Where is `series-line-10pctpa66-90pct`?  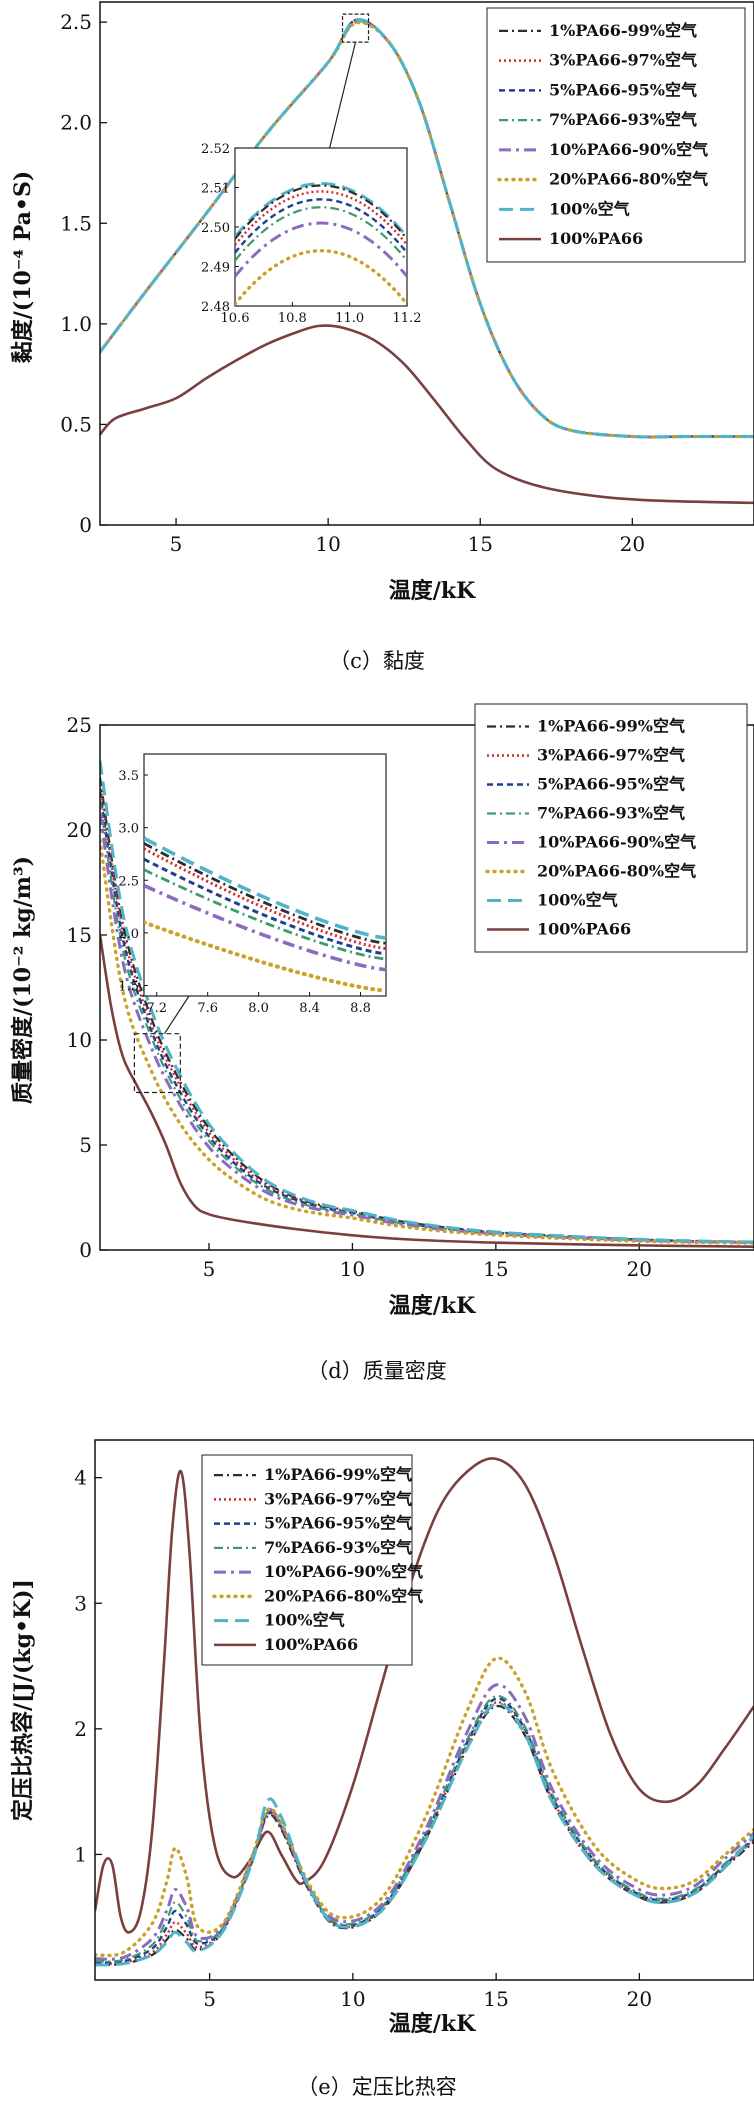 series-line-10pctpa66-90pct is located at coordinates (424, 1822).